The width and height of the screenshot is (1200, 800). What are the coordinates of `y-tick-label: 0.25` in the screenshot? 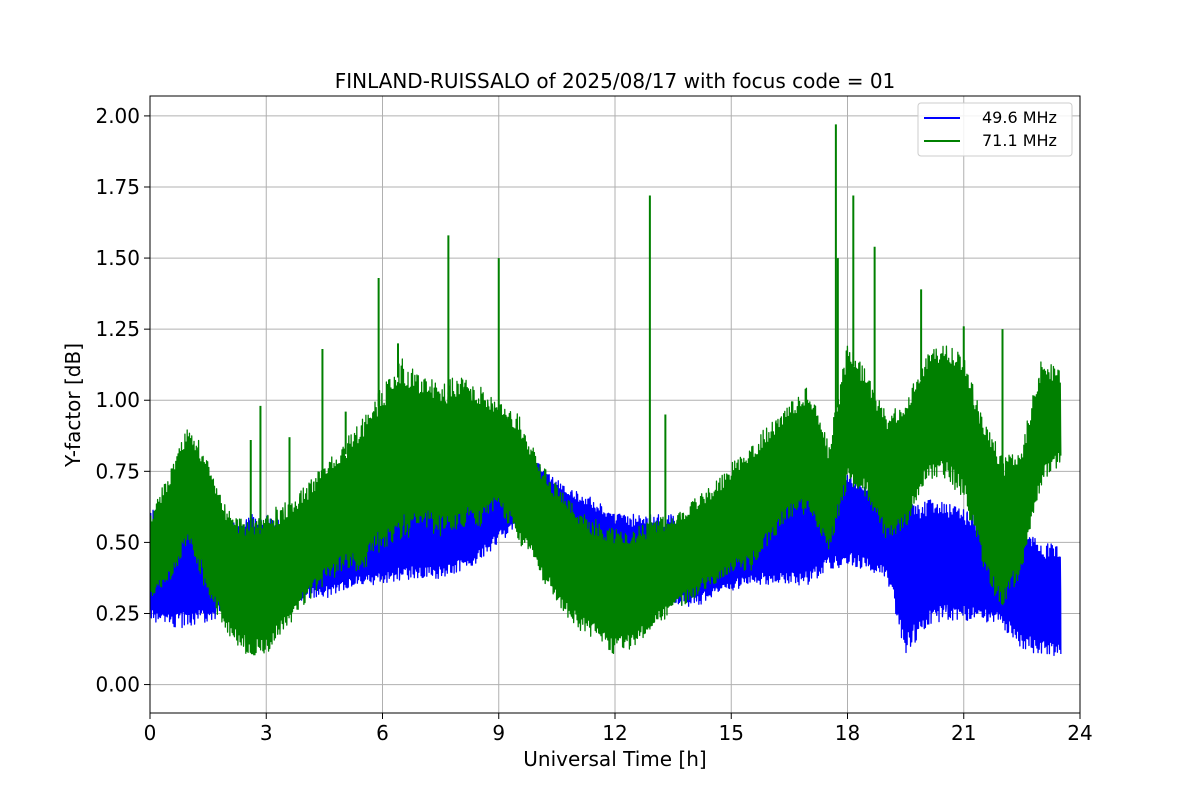 It's located at (117, 613).